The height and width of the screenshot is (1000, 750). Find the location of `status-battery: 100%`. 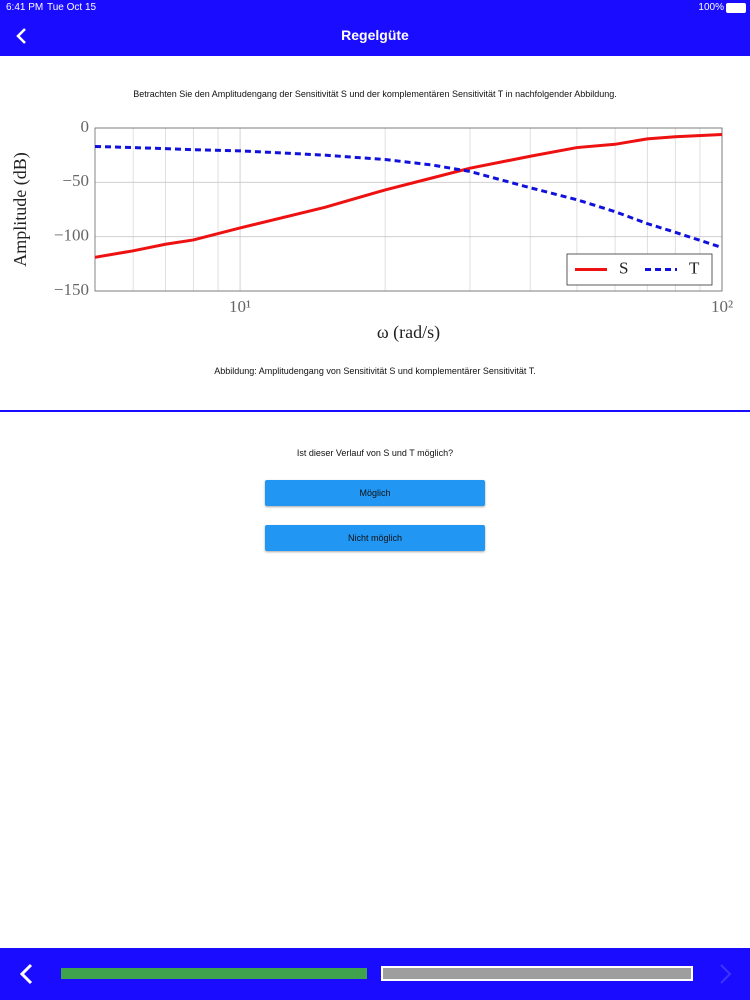

status-battery: 100% is located at coordinates (711, 7).